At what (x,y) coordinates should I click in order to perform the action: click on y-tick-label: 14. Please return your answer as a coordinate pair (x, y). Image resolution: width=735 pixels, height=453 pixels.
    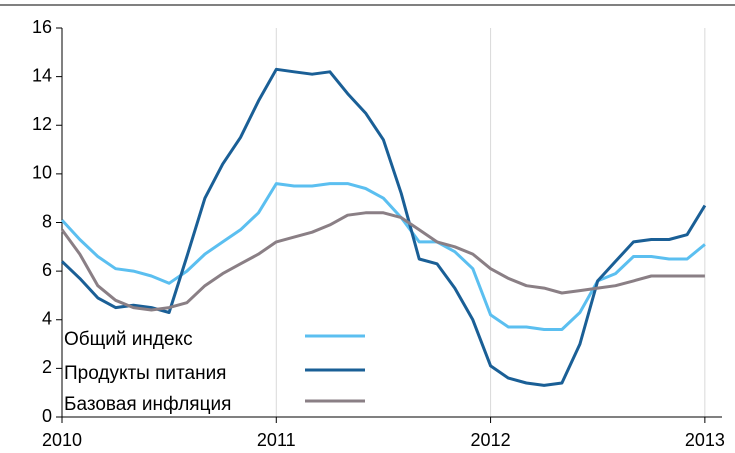
    Looking at the image, I should click on (42, 75).